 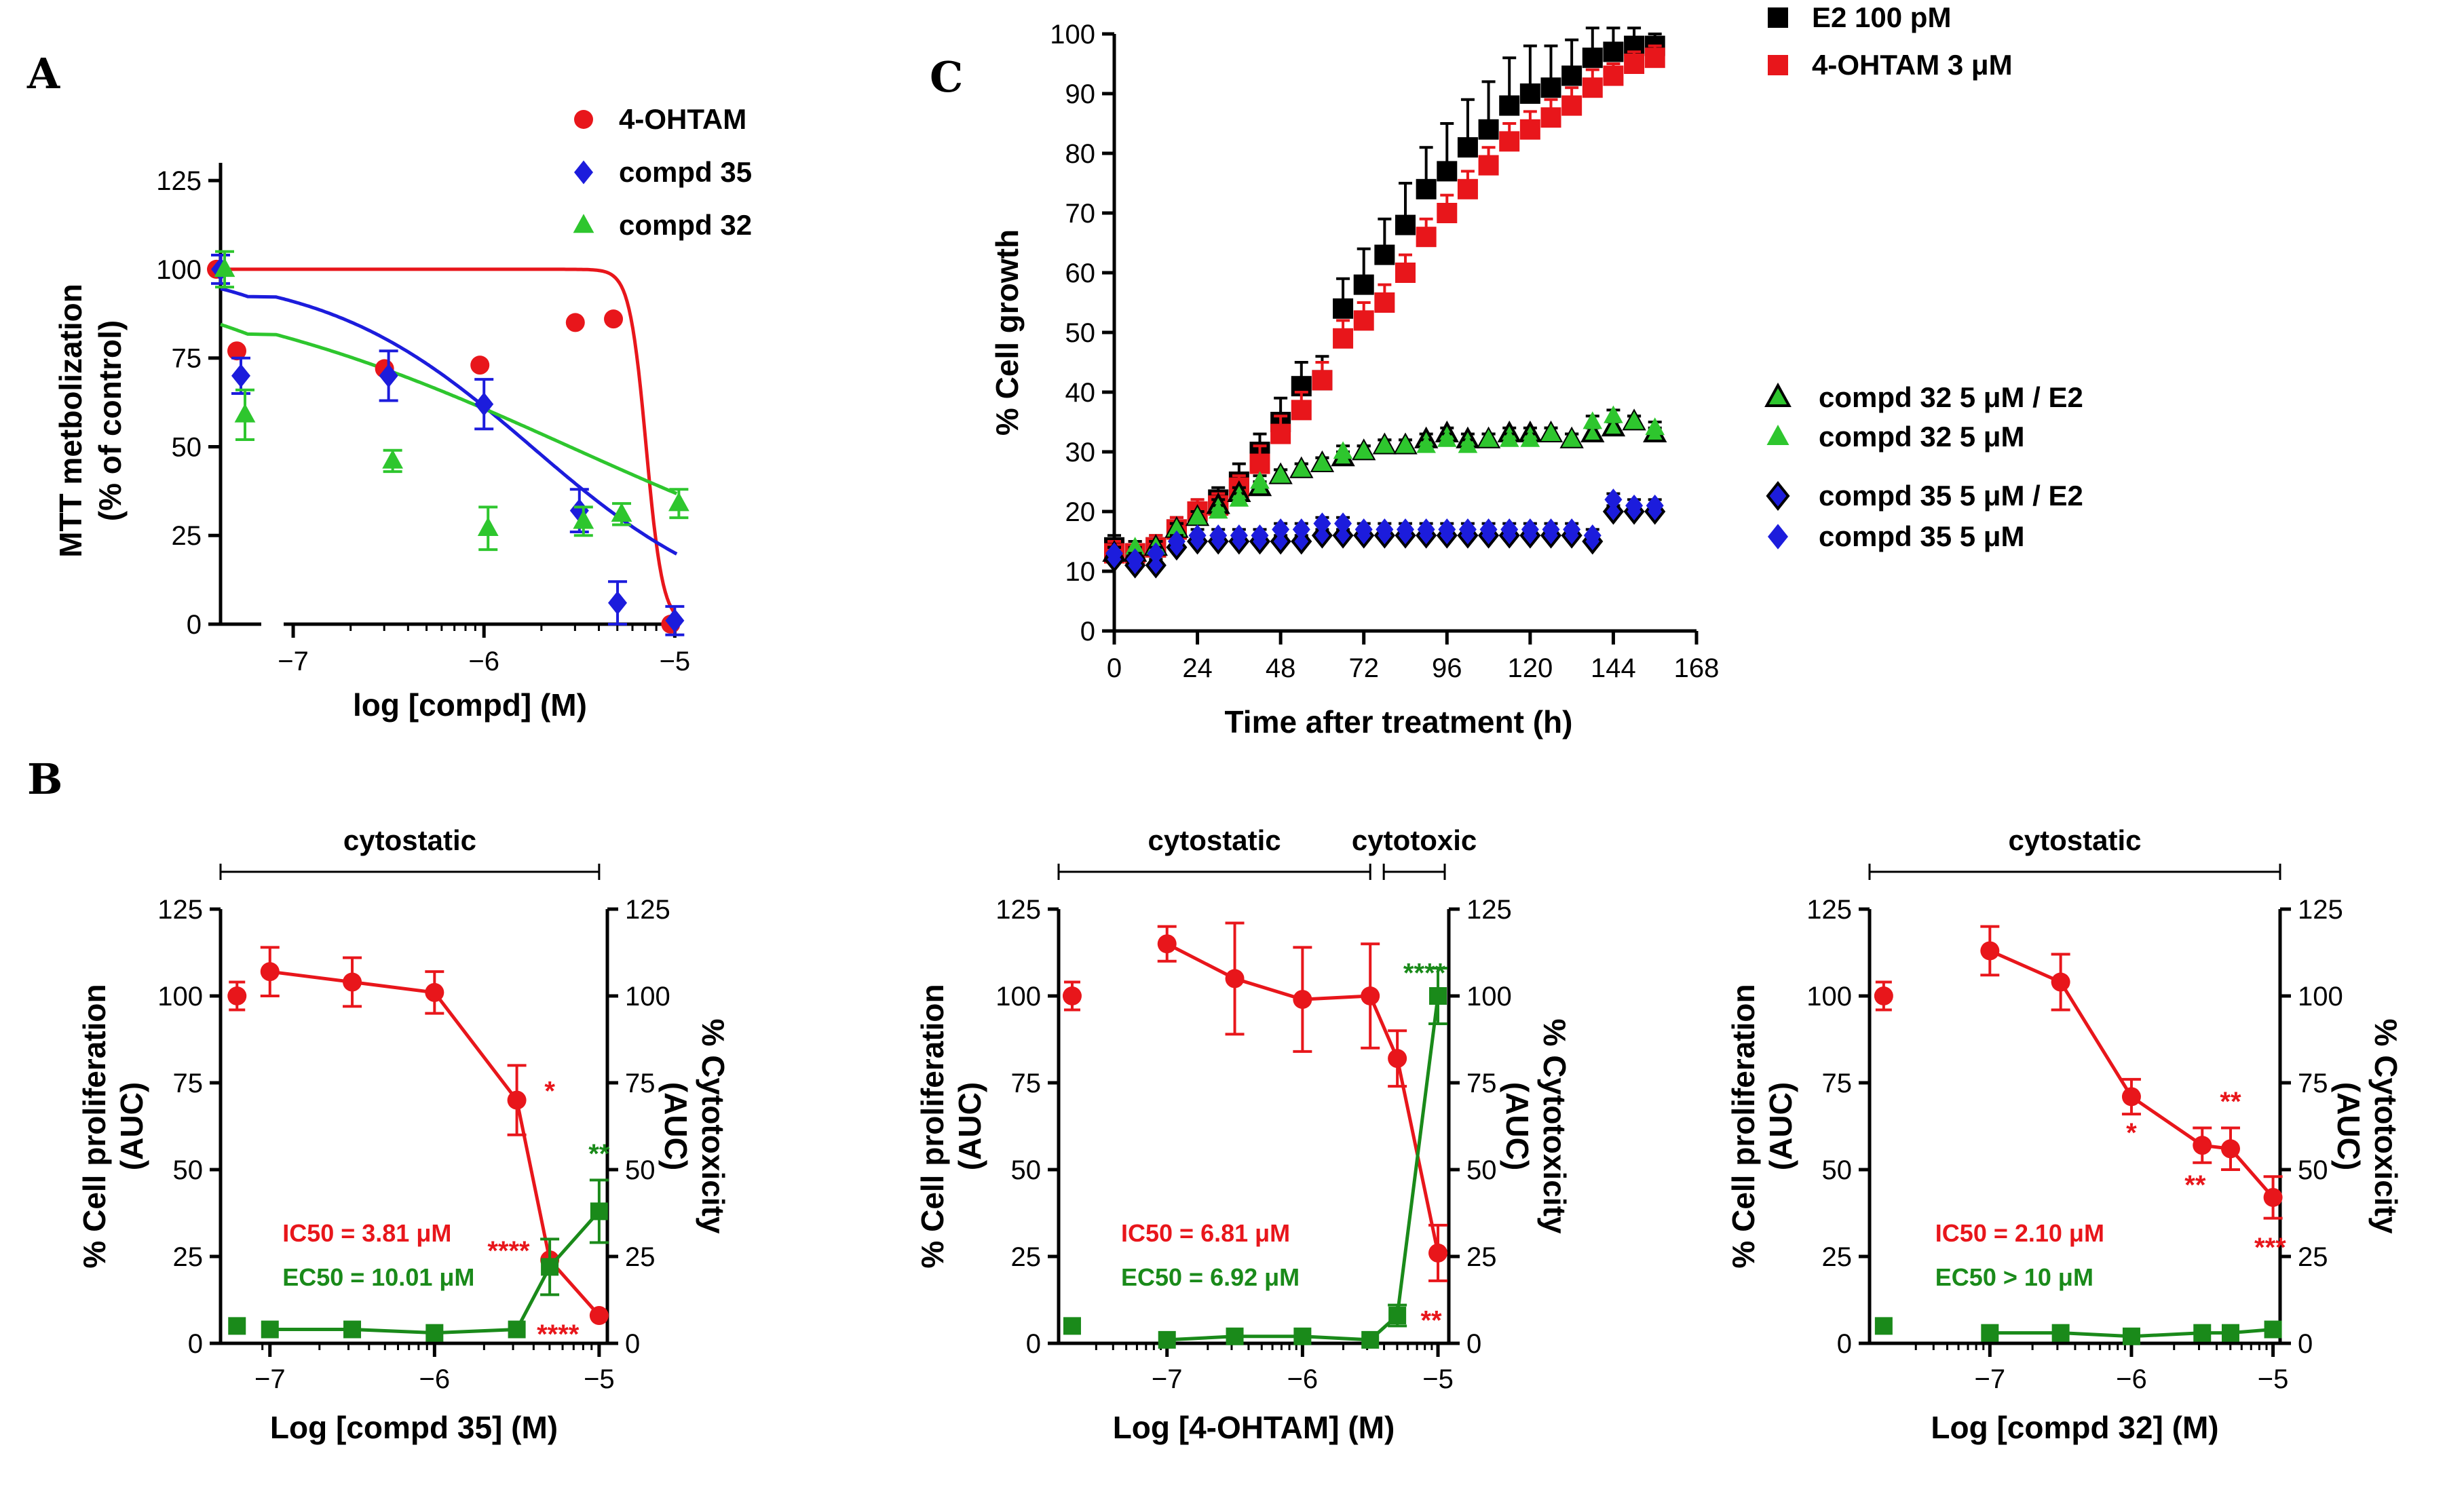 I want to click on y-tick-label-right: 50, so click(x=641, y=1170).